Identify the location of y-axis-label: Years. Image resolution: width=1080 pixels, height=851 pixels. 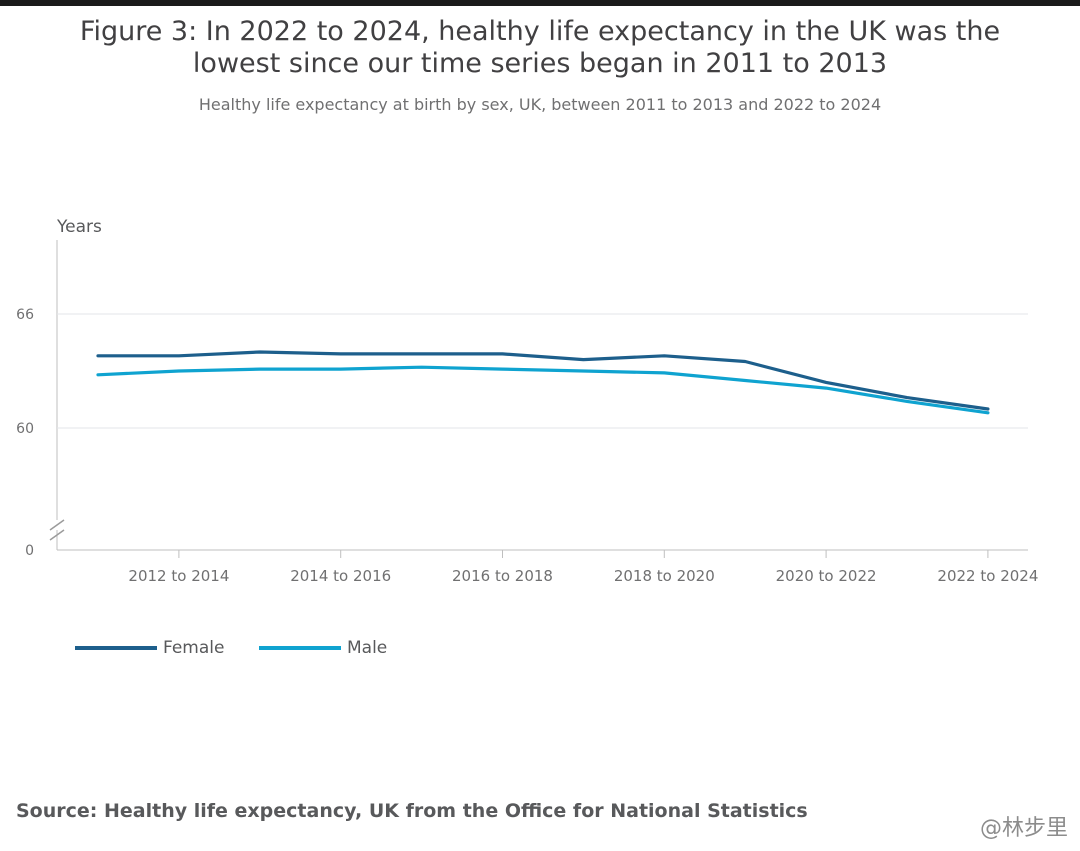
(79, 227).